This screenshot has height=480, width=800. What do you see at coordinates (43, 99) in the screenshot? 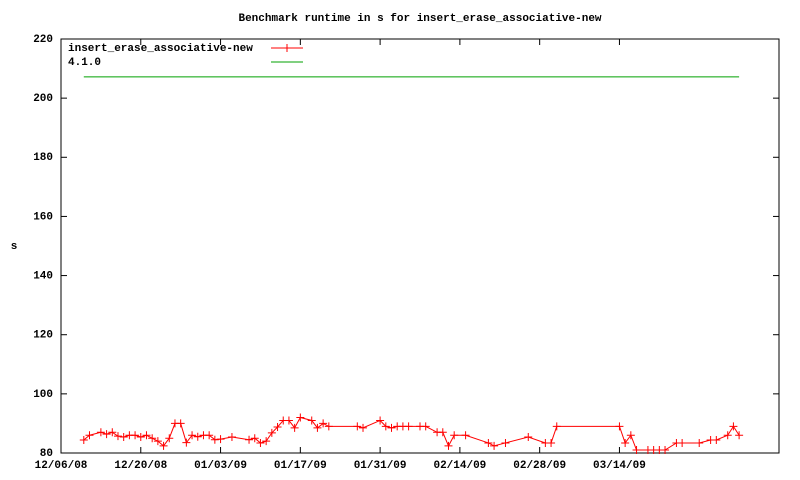
I see `y-tick-label: 200` at bounding box center [43, 99].